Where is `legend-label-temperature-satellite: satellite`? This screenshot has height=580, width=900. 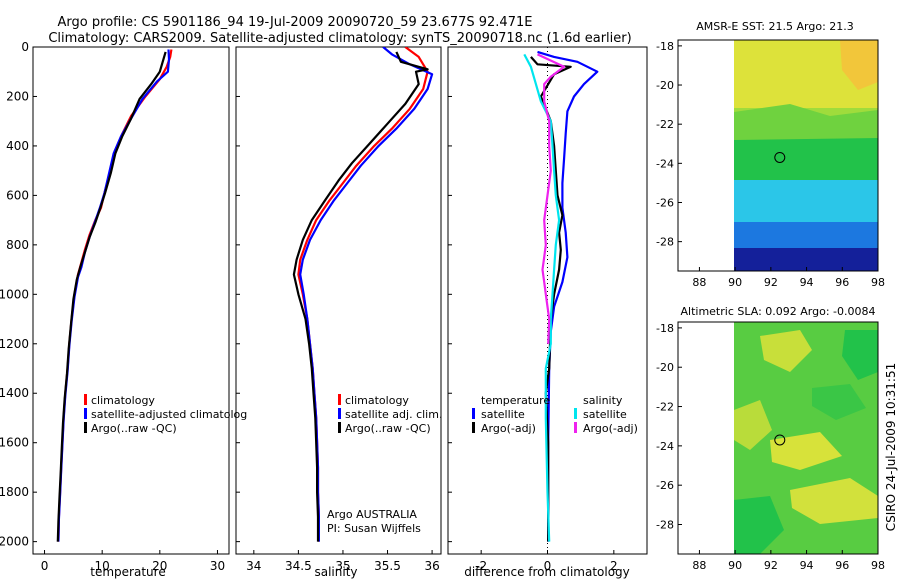 legend-label-temperature-satellite: satellite is located at coordinates (503, 414).